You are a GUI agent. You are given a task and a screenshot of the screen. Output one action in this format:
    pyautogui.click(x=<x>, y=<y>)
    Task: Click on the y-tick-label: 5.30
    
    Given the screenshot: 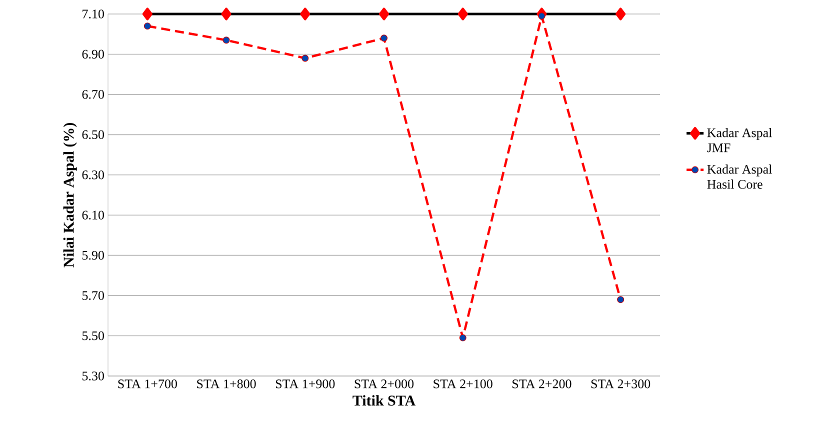 What is the action you would take?
    pyautogui.click(x=93, y=376)
    